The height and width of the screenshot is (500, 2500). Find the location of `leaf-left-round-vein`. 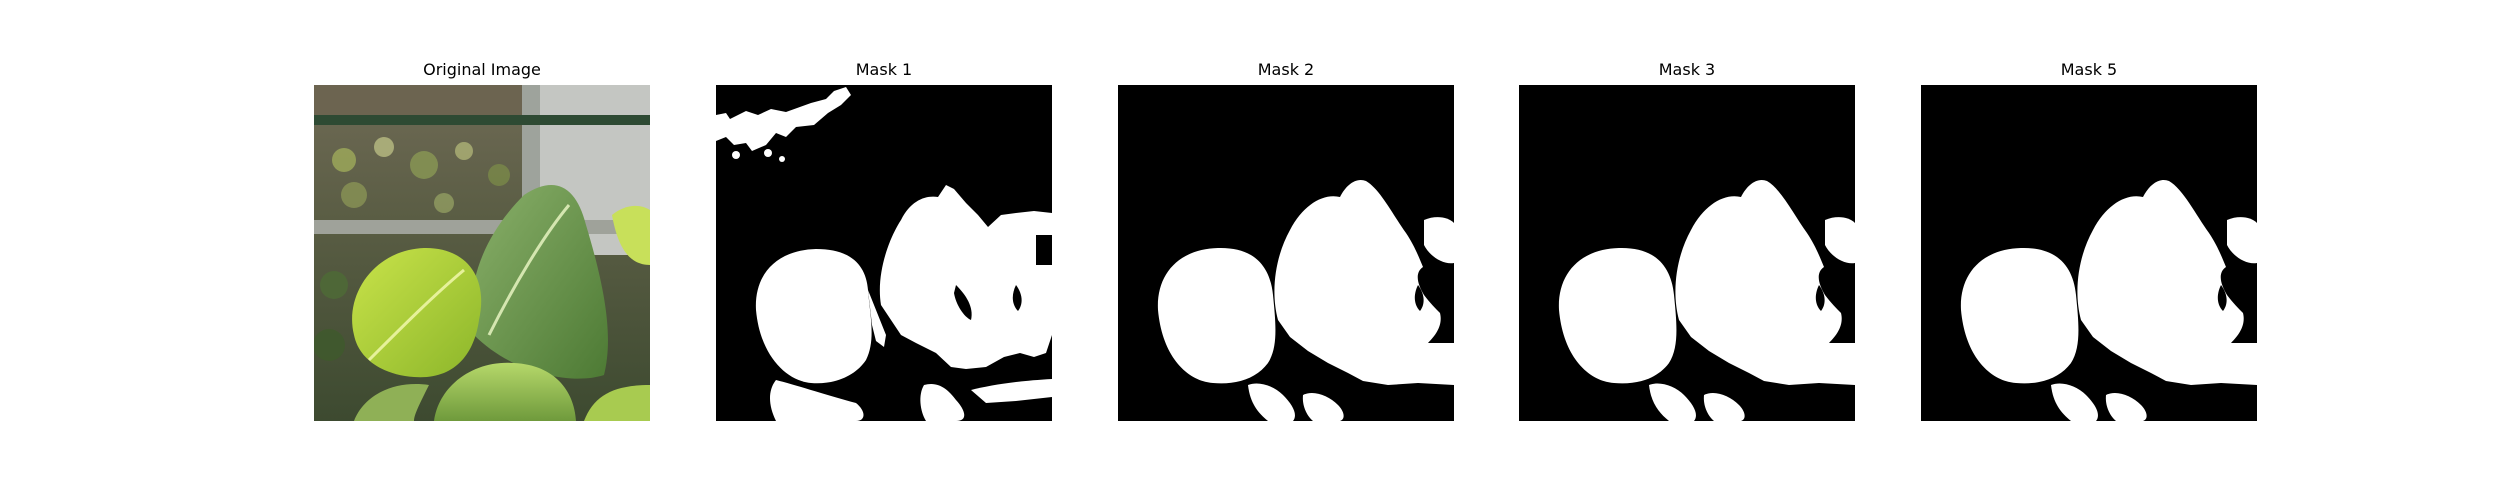

leaf-left-round-vein is located at coordinates (416, 315).